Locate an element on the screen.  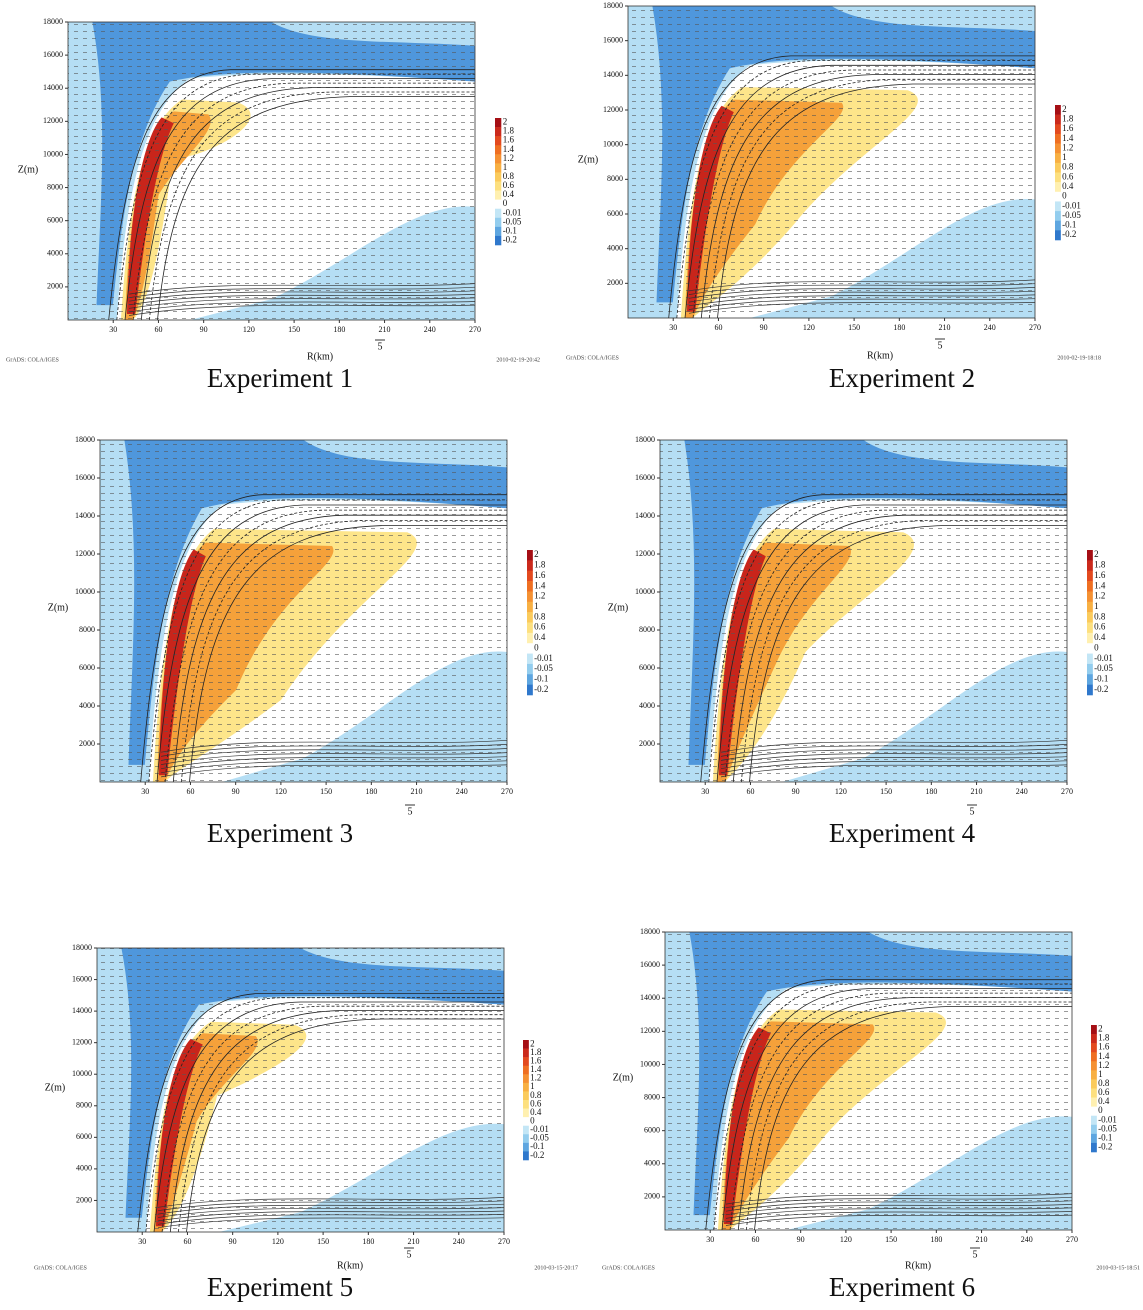
x-tick-label: 120 is located at coordinates (809, 327).